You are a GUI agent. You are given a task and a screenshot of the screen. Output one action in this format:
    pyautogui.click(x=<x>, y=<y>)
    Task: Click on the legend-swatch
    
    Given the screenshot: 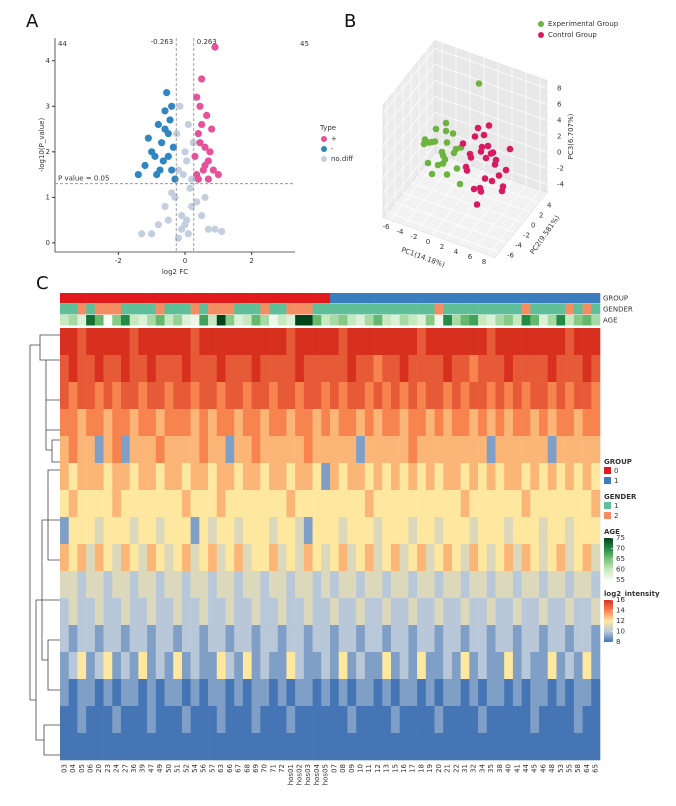 What is the action you would take?
    pyautogui.click(x=607, y=505)
    